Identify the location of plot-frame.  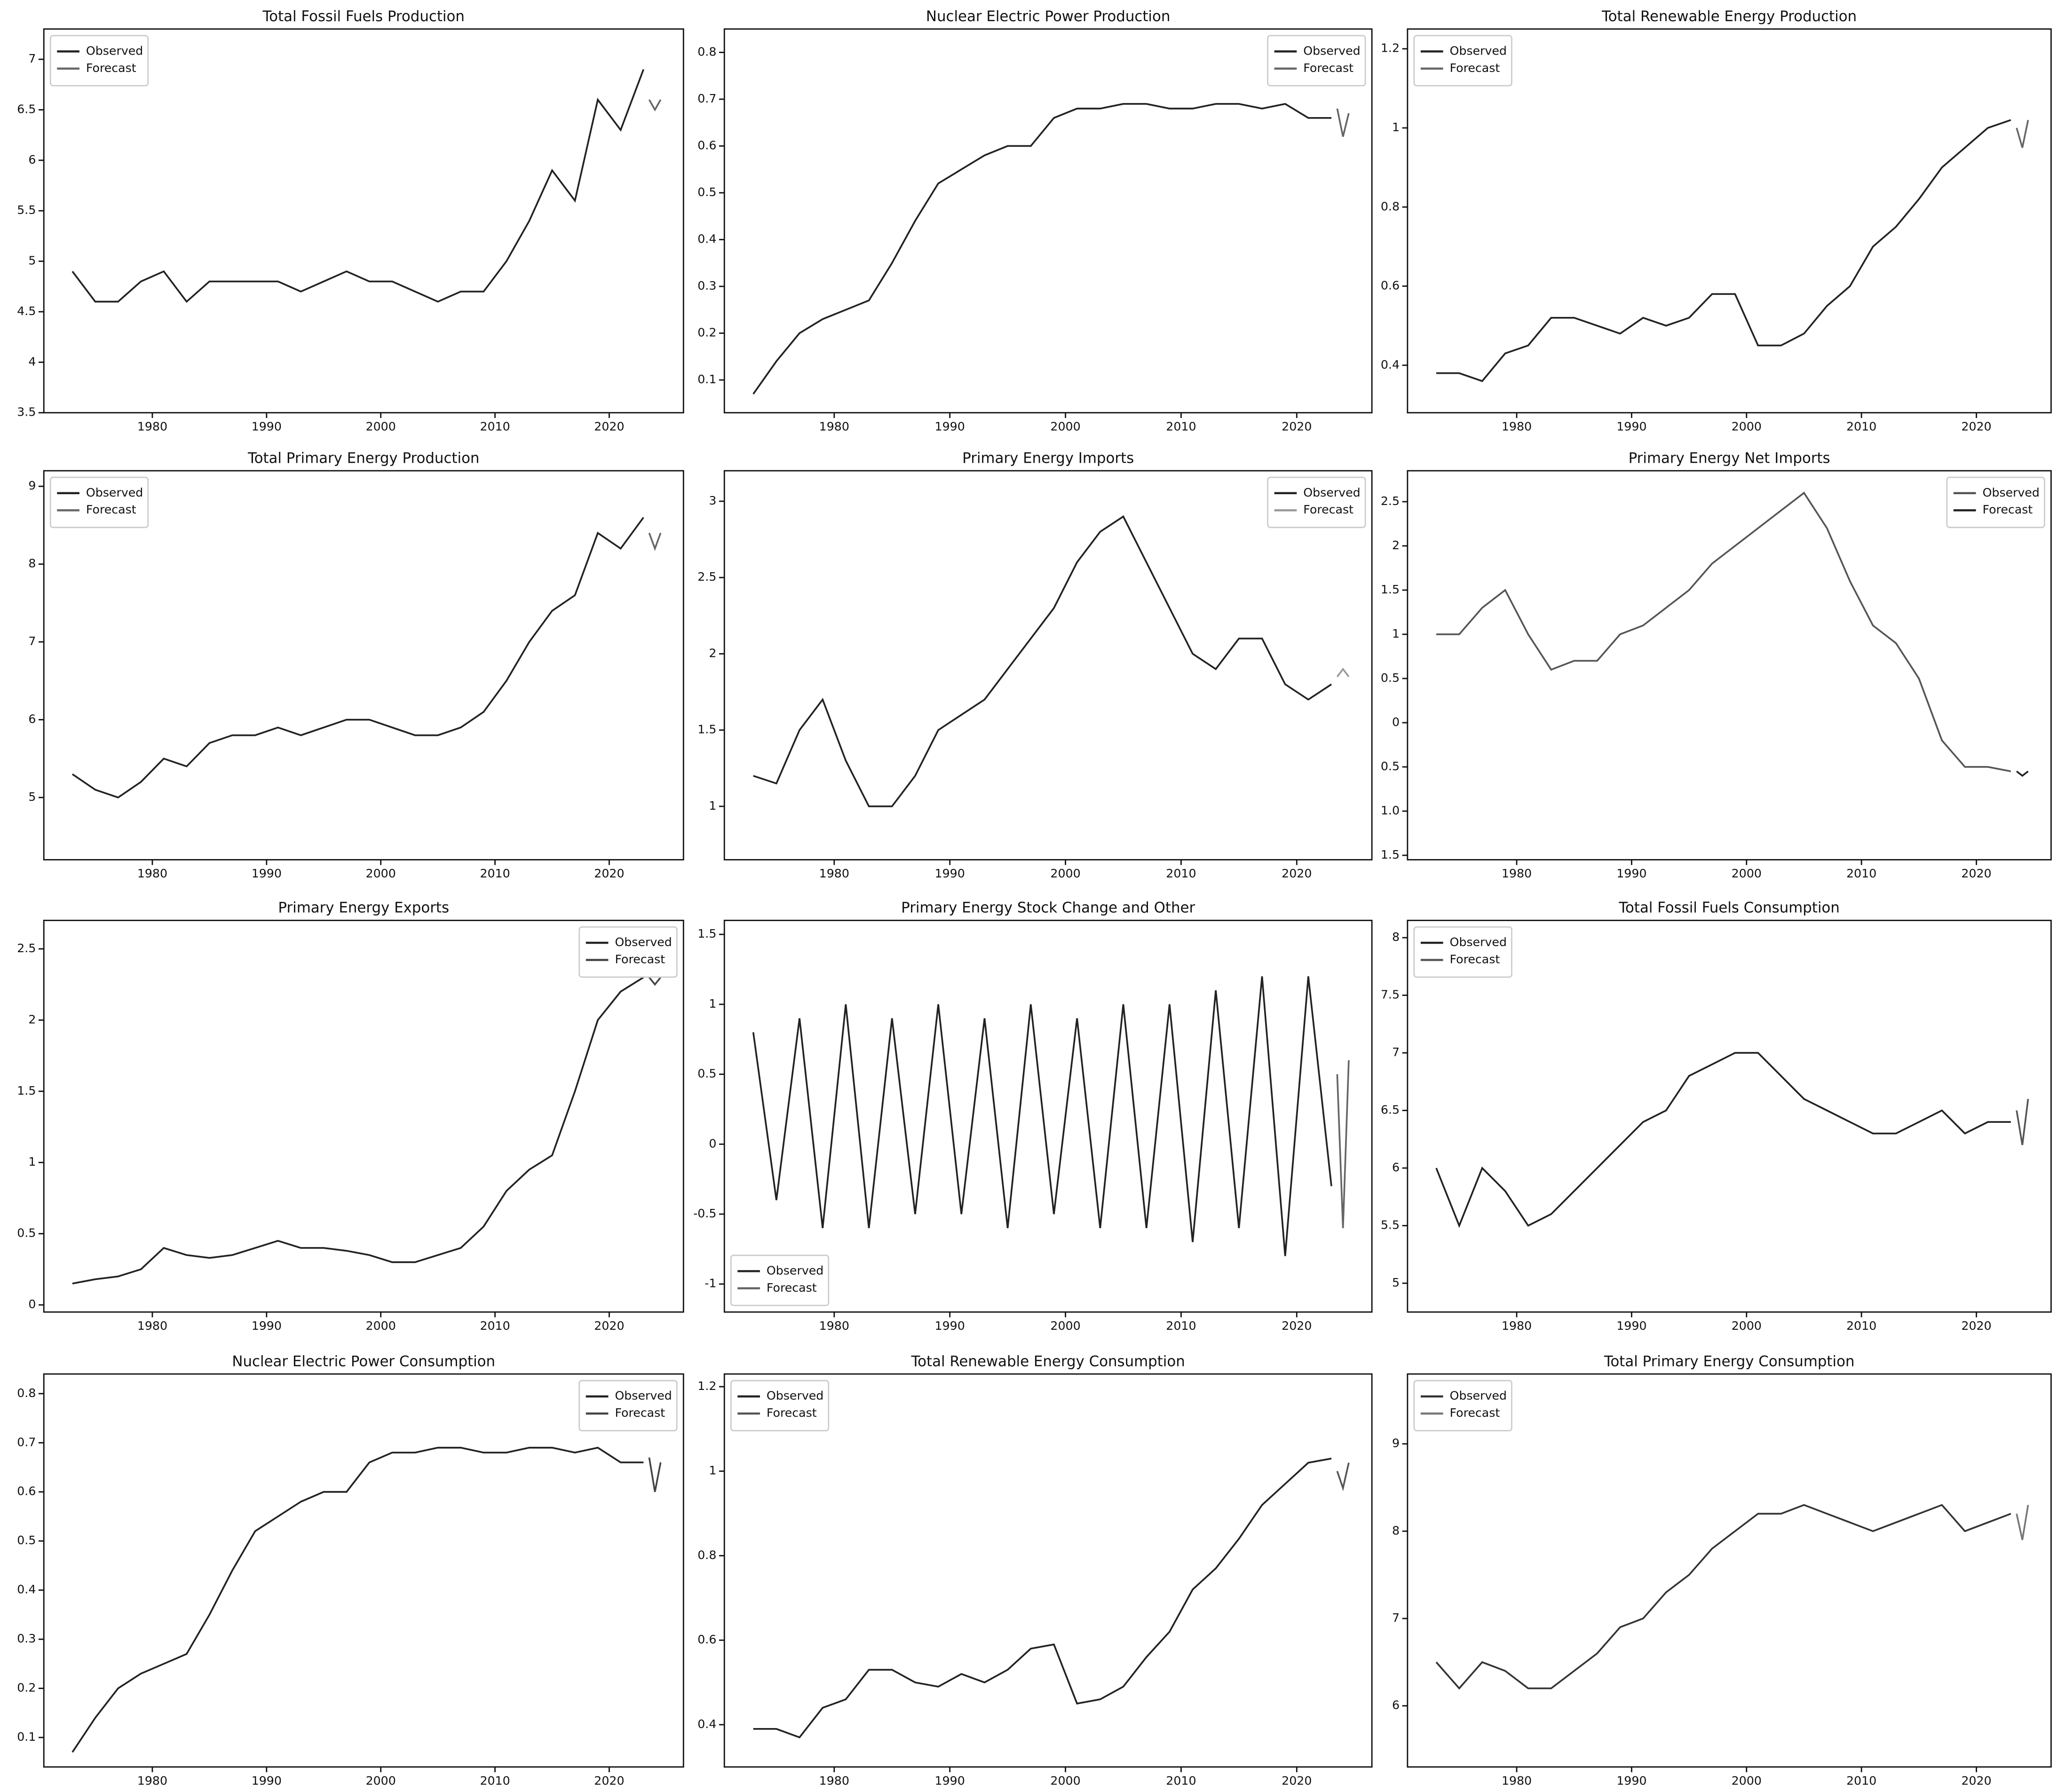
(363, 1570).